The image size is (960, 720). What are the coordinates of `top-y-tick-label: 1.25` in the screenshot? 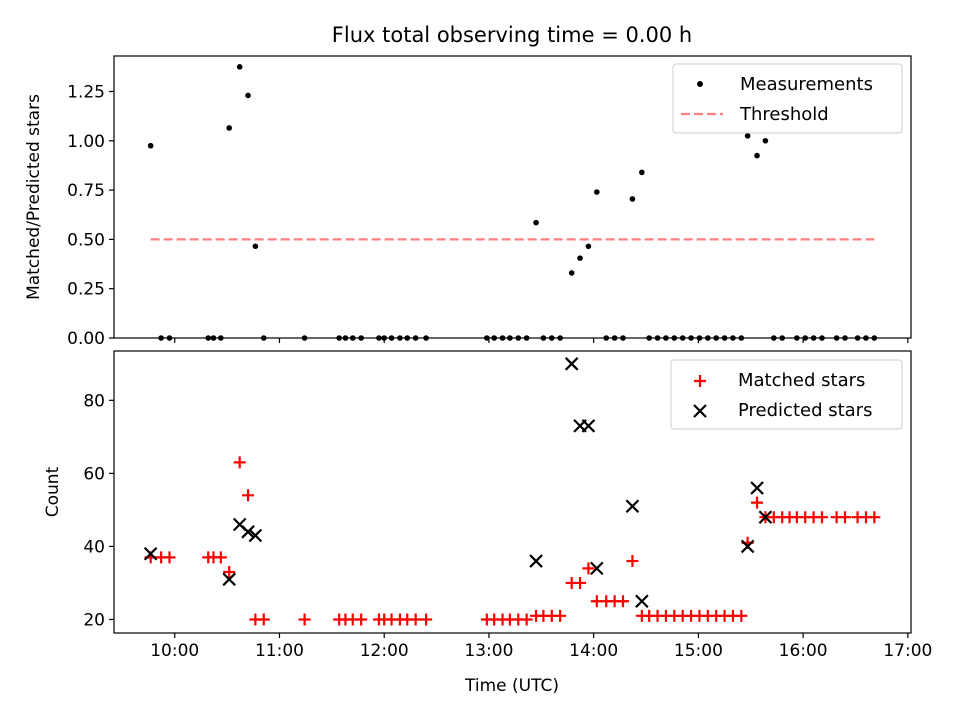 It's located at (86, 92).